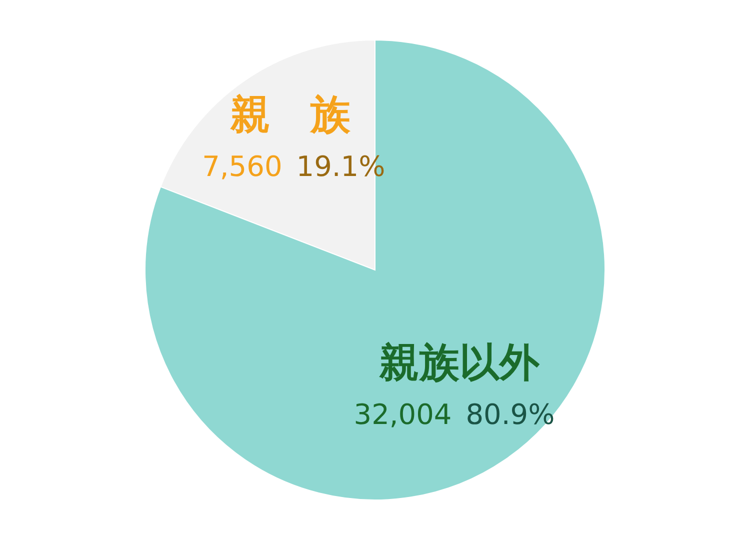 This screenshot has height=547, width=750. What do you see at coordinates (510, 414) in the screenshot?
I see `text: 80.9%` at bounding box center [510, 414].